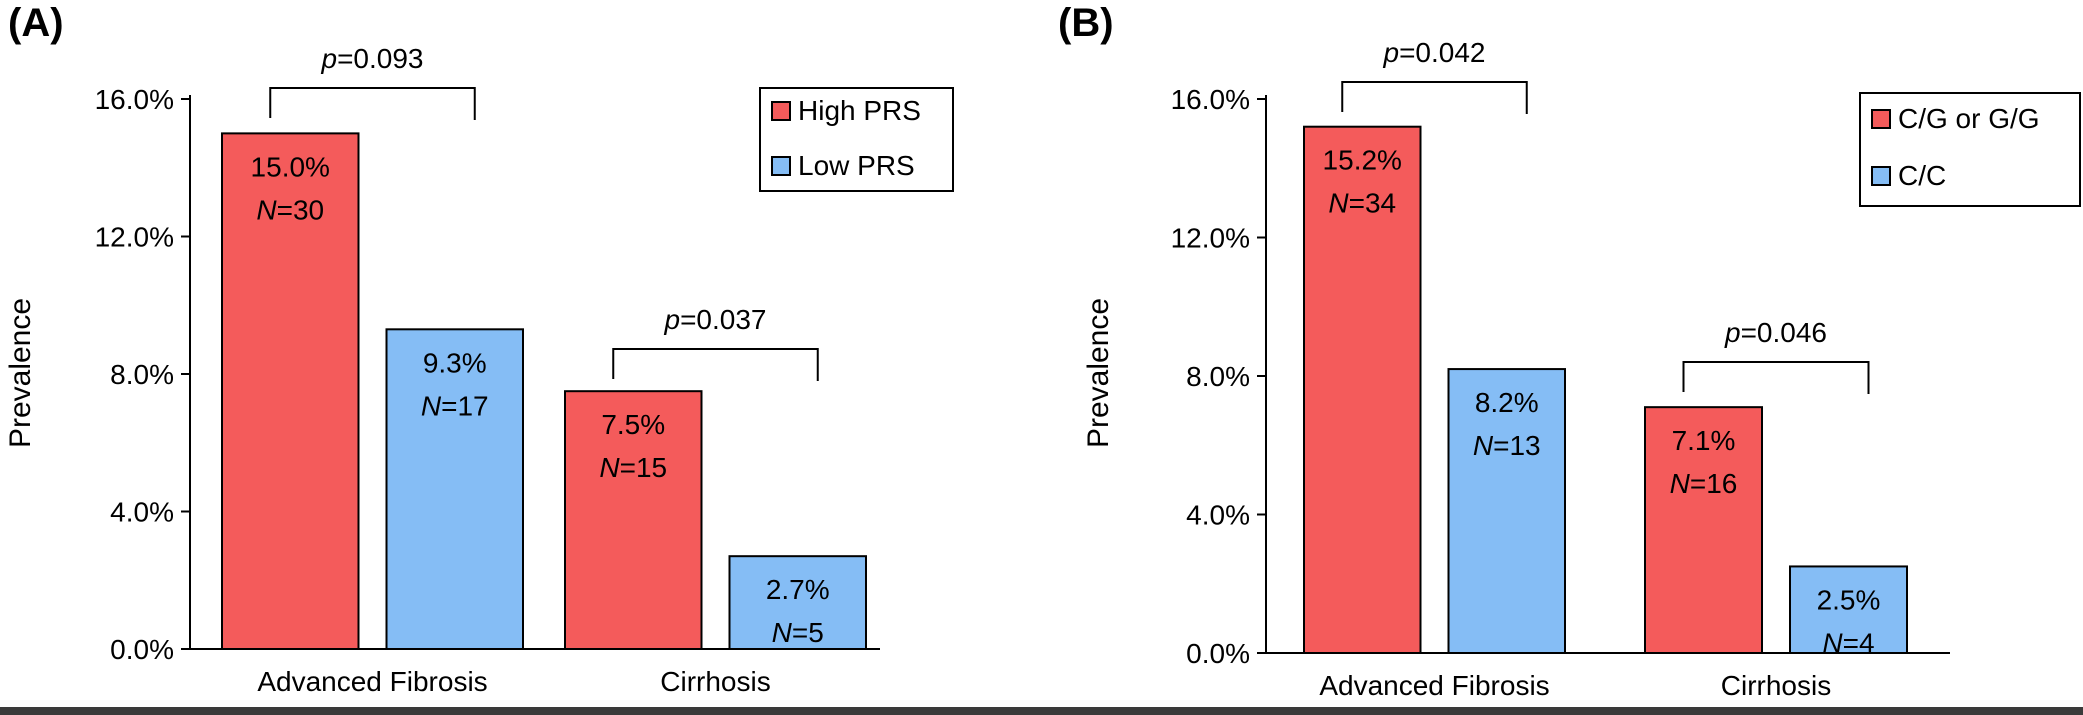  I want to click on bar-n-label: N=30, so click(290, 209).